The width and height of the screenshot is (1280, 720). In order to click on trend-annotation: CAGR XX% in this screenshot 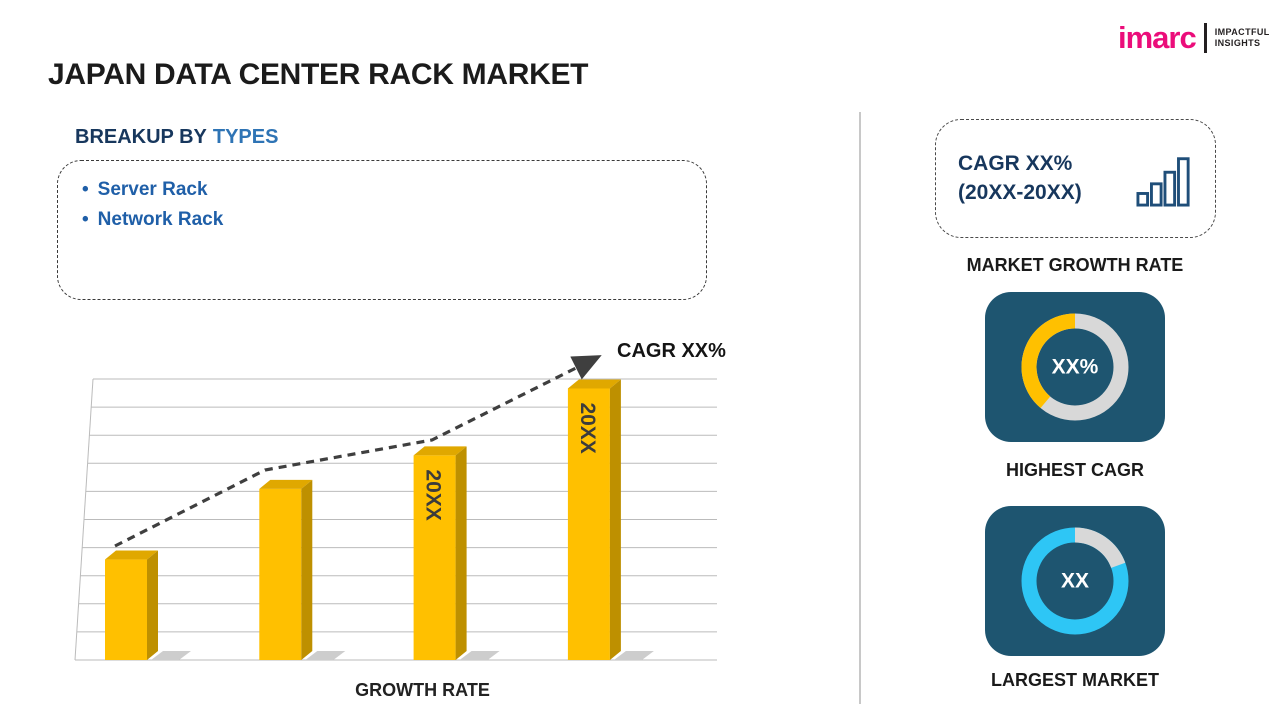, I will do `click(671, 351)`.